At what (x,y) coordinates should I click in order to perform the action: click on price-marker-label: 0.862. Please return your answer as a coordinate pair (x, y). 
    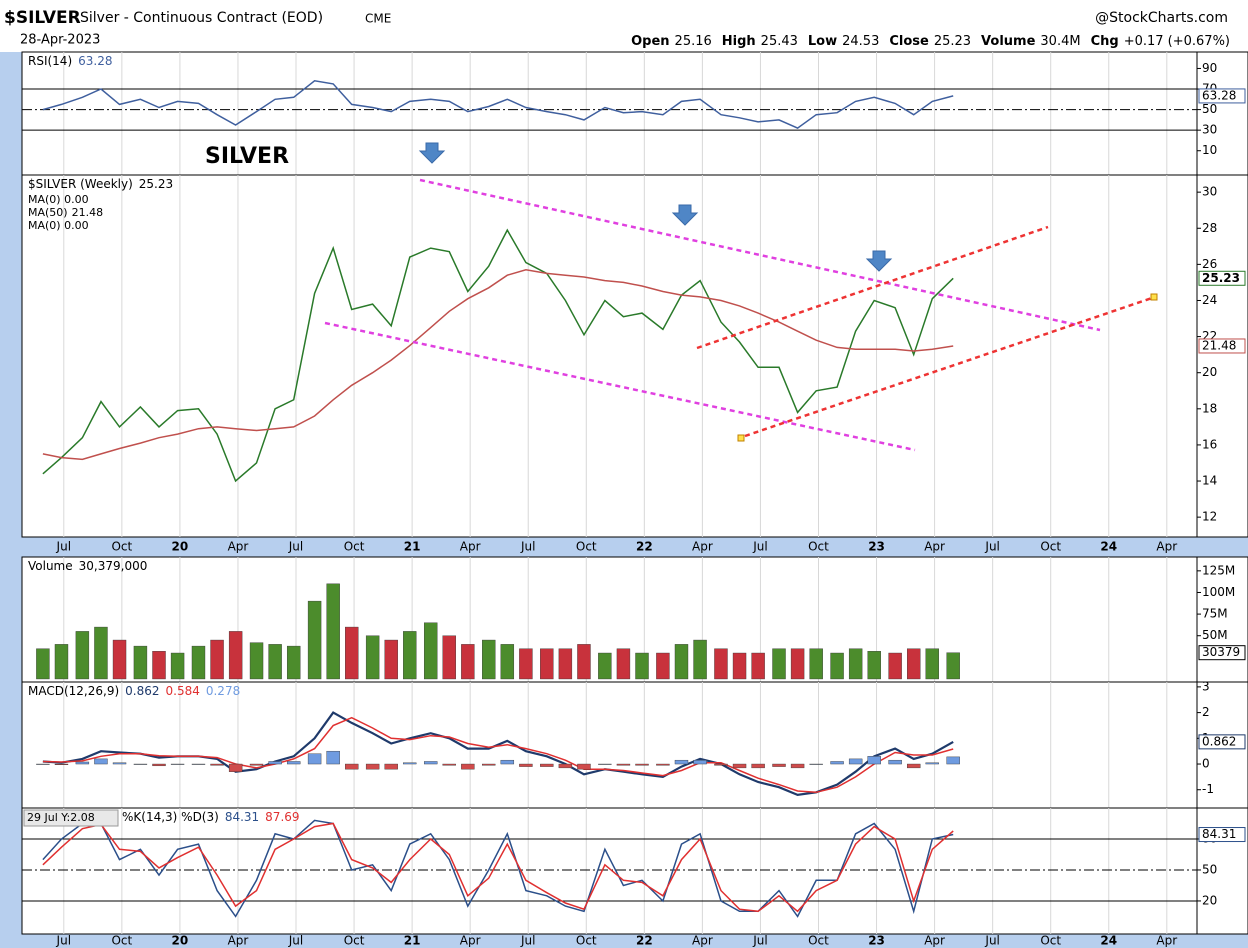
    Looking at the image, I should click on (1219, 741).